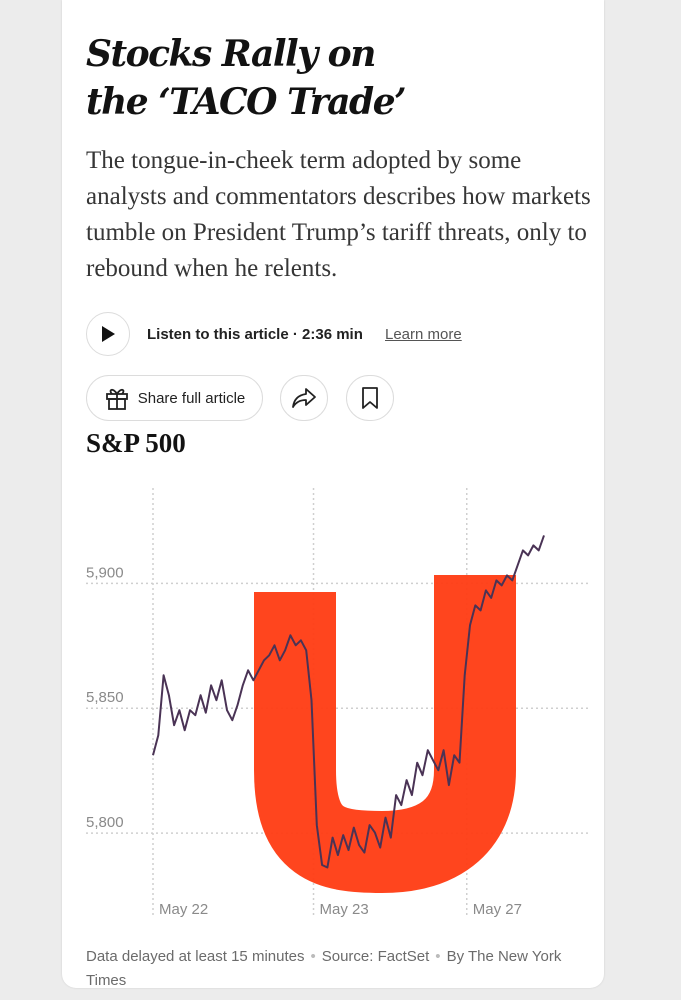 Image resolution: width=681 pixels, height=1000 pixels. I want to click on source-note: Source: FactSet, so click(375, 956).